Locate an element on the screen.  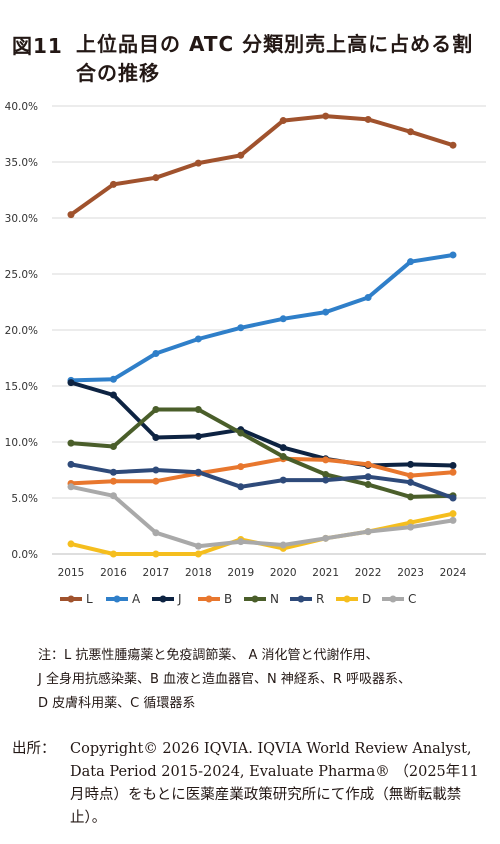
series-J is located at coordinates (262, 424).